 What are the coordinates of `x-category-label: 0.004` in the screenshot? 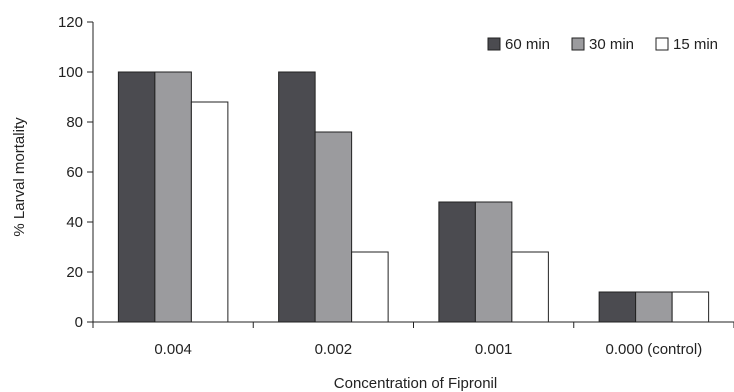 It's located at (173, 349).